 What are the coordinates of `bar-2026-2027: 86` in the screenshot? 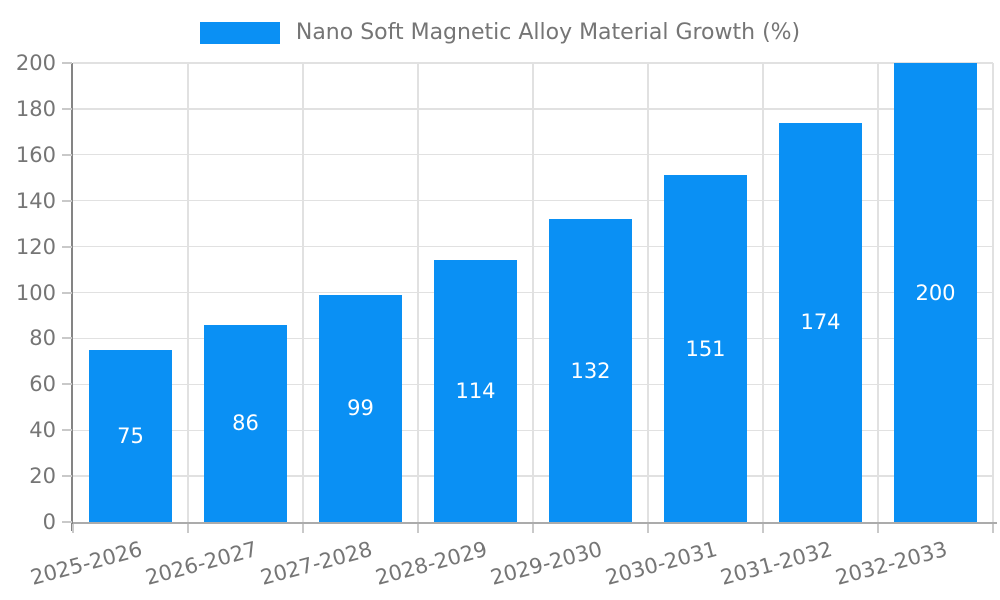 It's located at (245, 423).